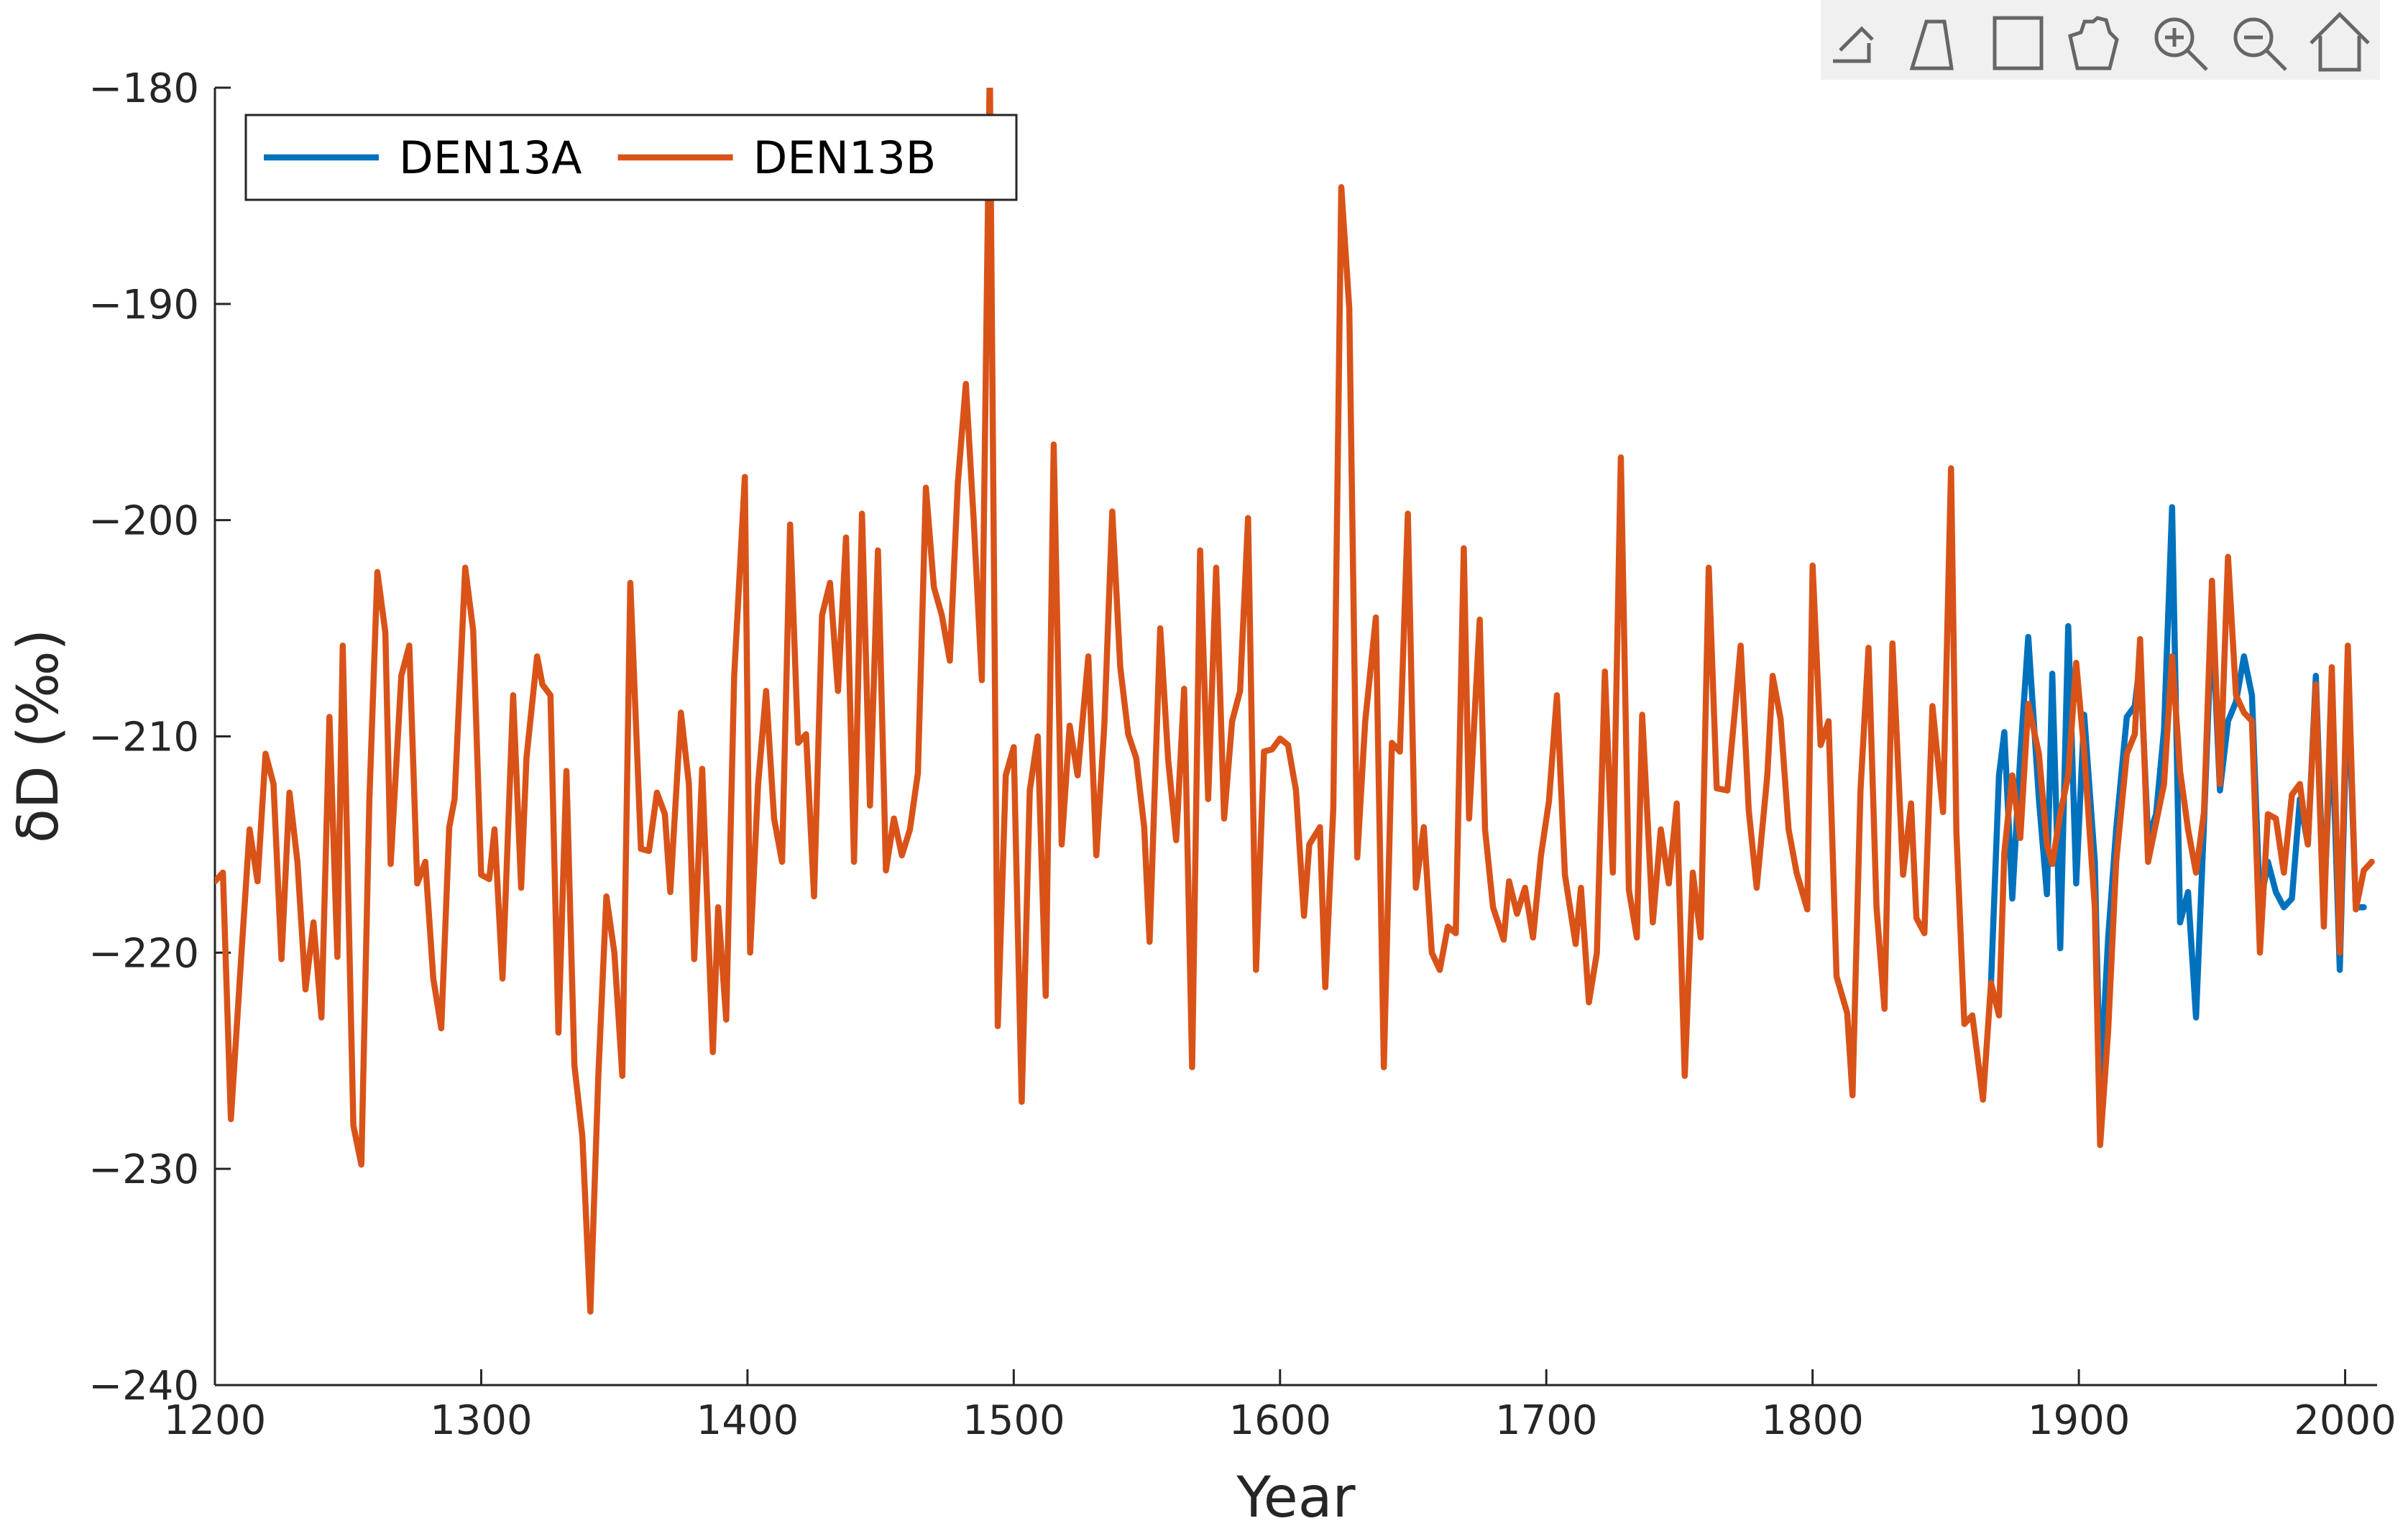  Describe the element at coordinates (1812, 1420) in the screenshot. I see `x-tick-label: 1800` at that location.